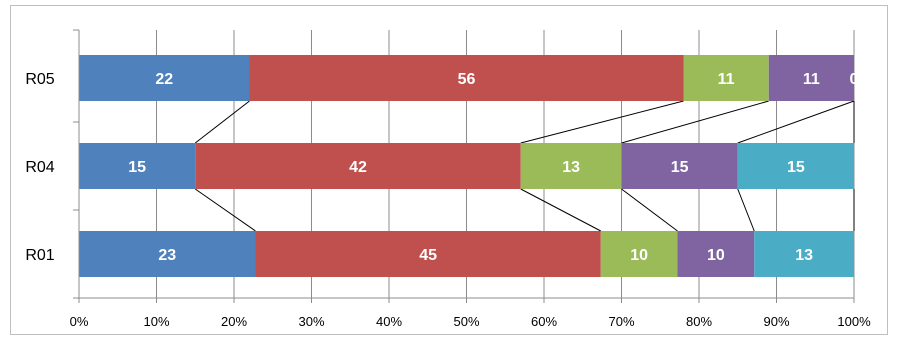  What do you see at coordinates (776, 321) in the screenshot?
I see `x-tick-label: 90%` at bounding box center [776, 321].